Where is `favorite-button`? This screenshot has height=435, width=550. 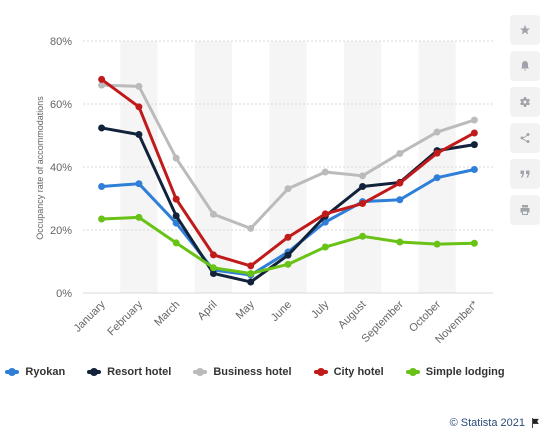 favorite-button is located at coordinates (525, 30).